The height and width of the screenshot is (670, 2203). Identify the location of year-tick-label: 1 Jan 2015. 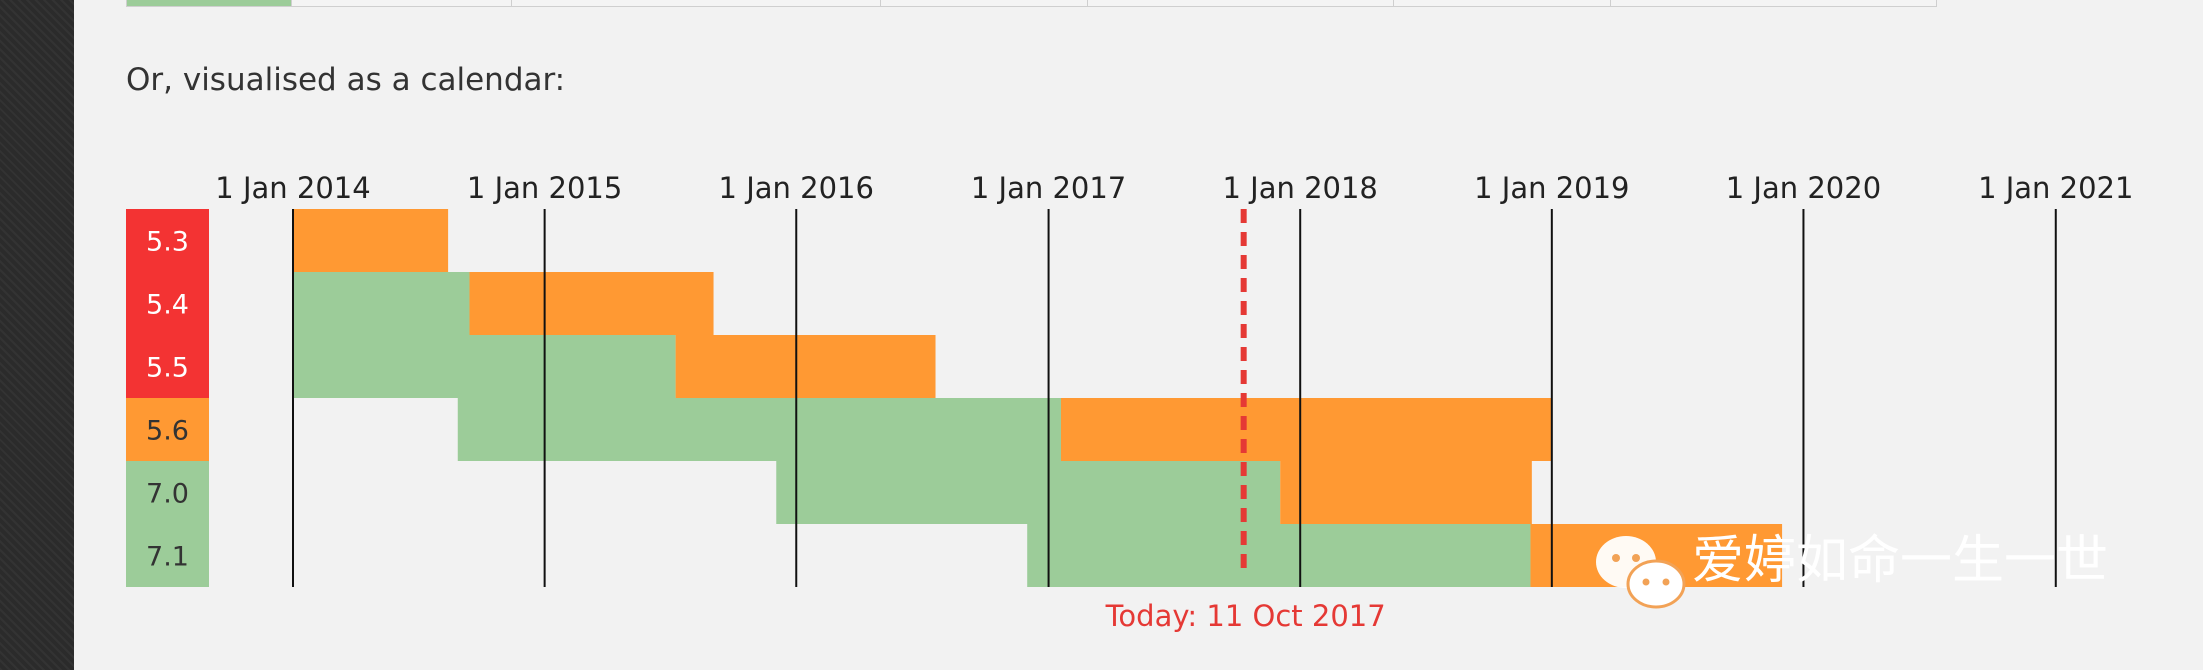
(544, 188).